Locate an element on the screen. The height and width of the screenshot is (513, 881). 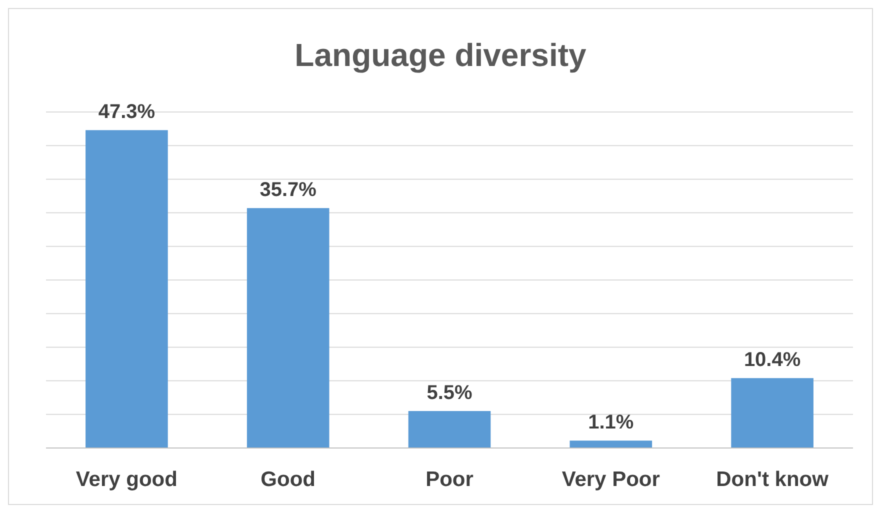
x-tick-label: Poor is located at coordinates (450, 479).